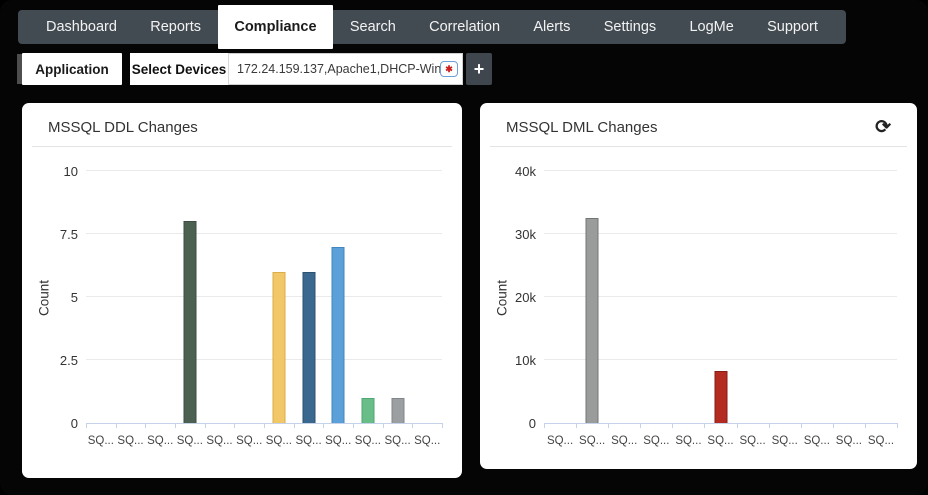  What do you see at coordinates (74, 297) in the screenshot?
I see `y-tick-label: 5` at bounding box center [74, 297].